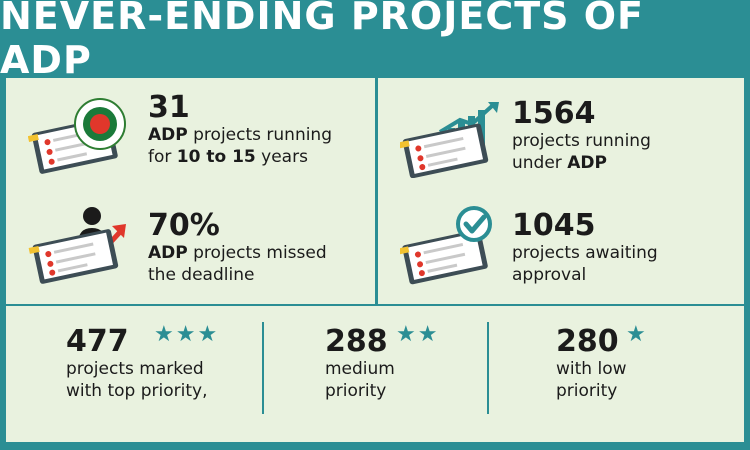 The width and height of the screenshot is (750, 450). I want to click on stat-label: years, so click(281, 157).